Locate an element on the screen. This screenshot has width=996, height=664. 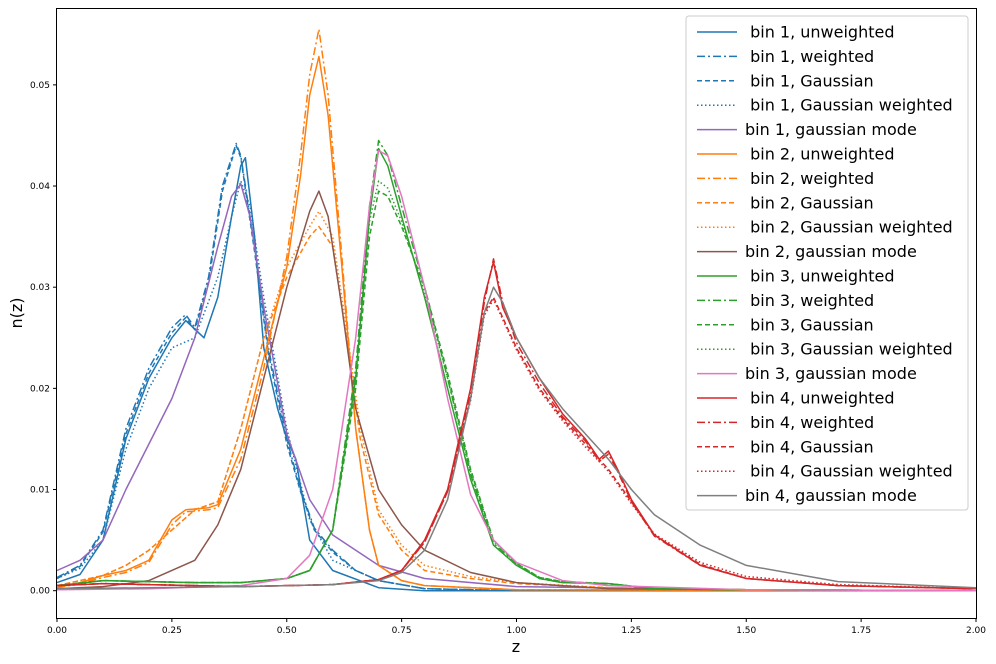
legend-label: bin 3, Gaussian weighted is located at coordinates (849, 349).